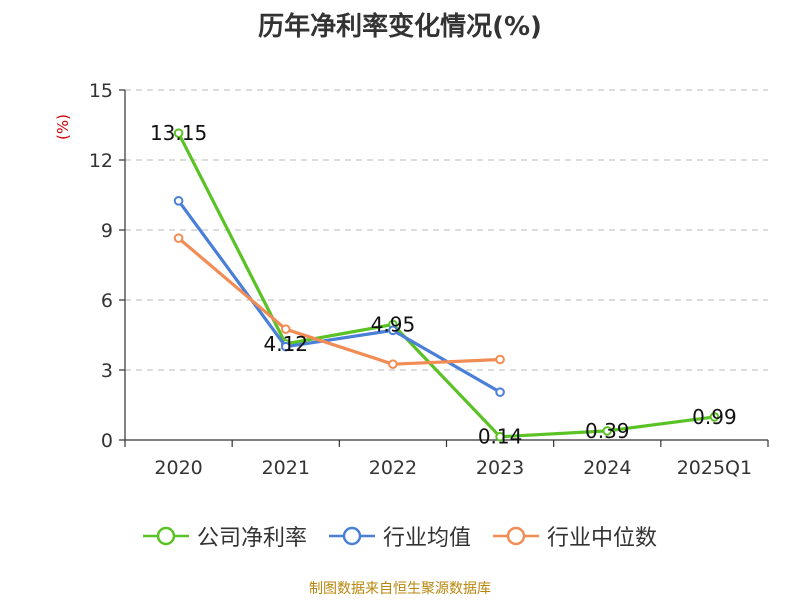 This screenshot has height=600, width=800. I want to click on data-label: 13.15, so click(178, 133).